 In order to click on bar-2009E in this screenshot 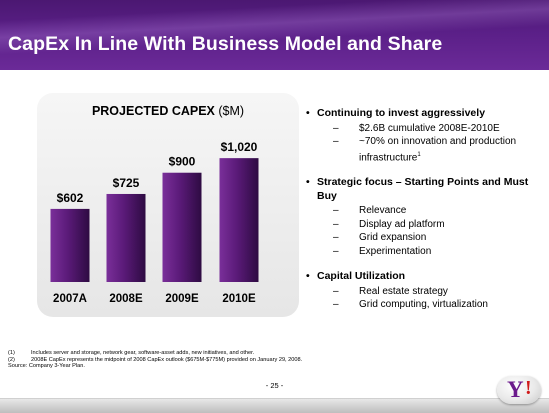, I will do `click(182, 227)`.